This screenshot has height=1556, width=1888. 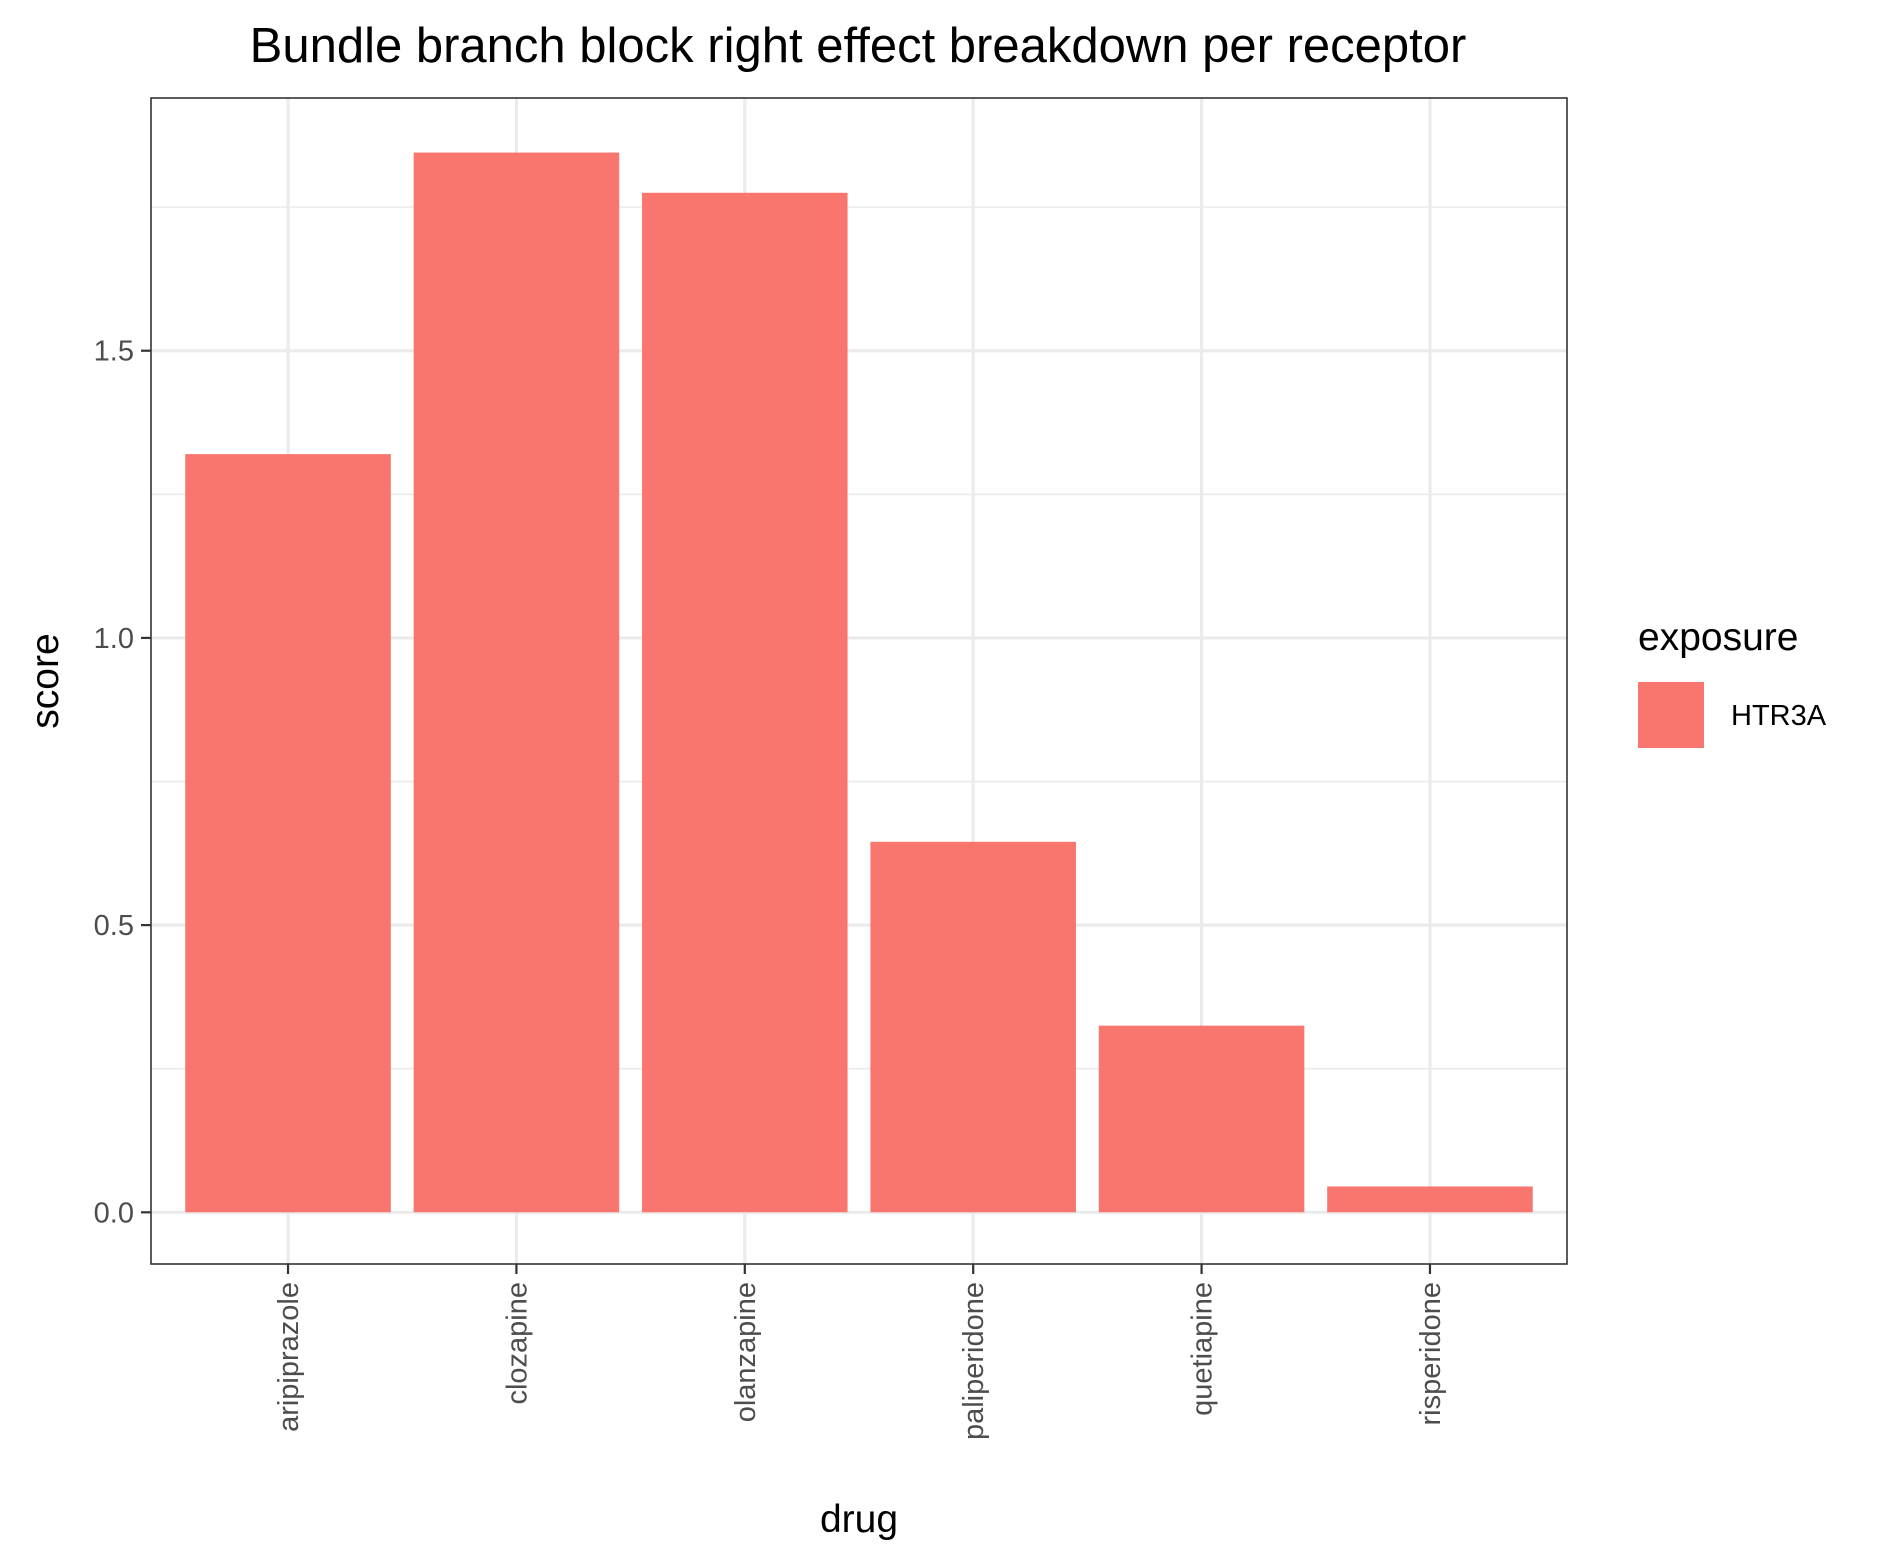 What do you see at coordinates (1671, 715) in the screenshot?
I see `legend-key` at bounding box center [1671, 715].